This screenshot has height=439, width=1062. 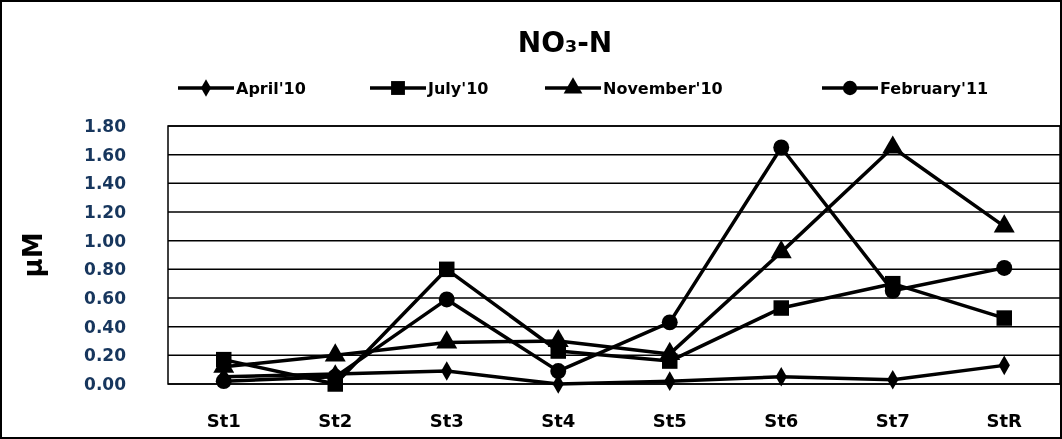 I want to click on x-tick-label: St2, so click(x=335, y=420).